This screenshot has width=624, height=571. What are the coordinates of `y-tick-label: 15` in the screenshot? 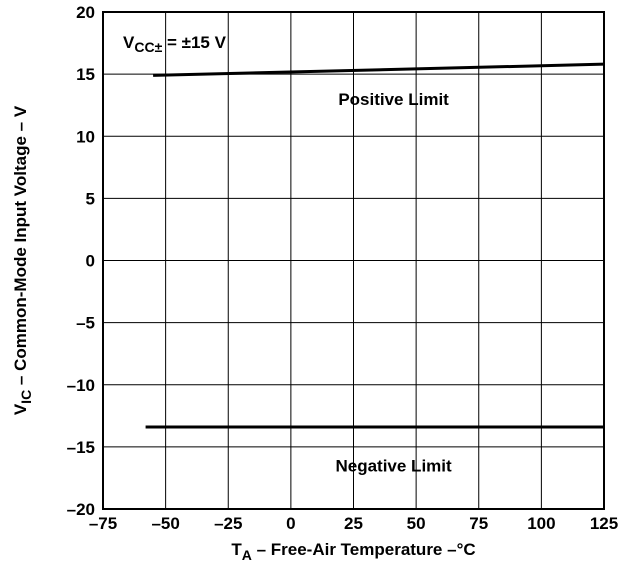 It's located at (85, 74).